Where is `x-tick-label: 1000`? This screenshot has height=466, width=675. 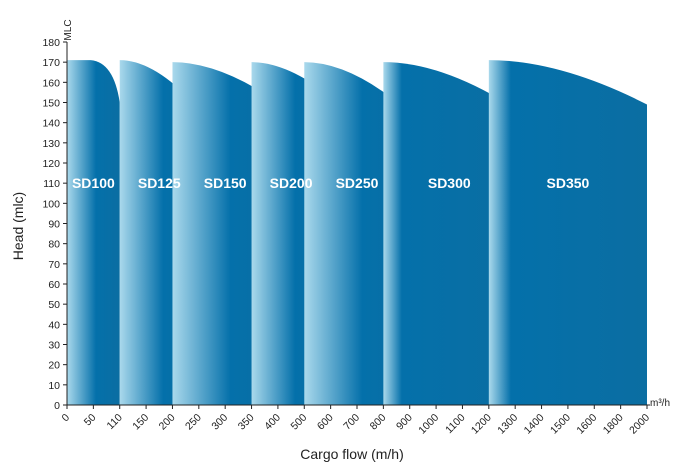
x-tick-label: 1000 is located at coordinates (428, 424).